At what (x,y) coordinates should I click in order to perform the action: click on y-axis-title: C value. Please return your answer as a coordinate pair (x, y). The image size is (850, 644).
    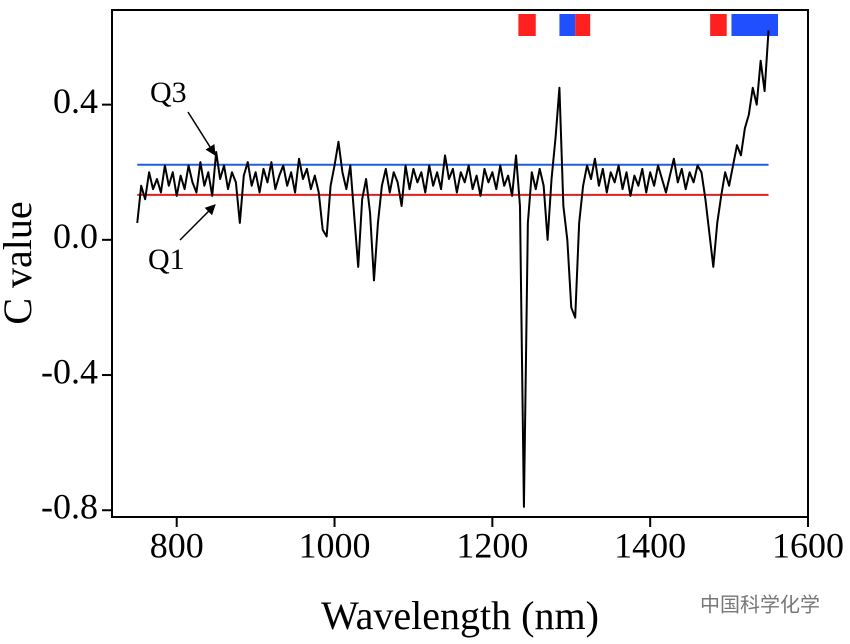
    Looking at the image, I should click on (20, 262).